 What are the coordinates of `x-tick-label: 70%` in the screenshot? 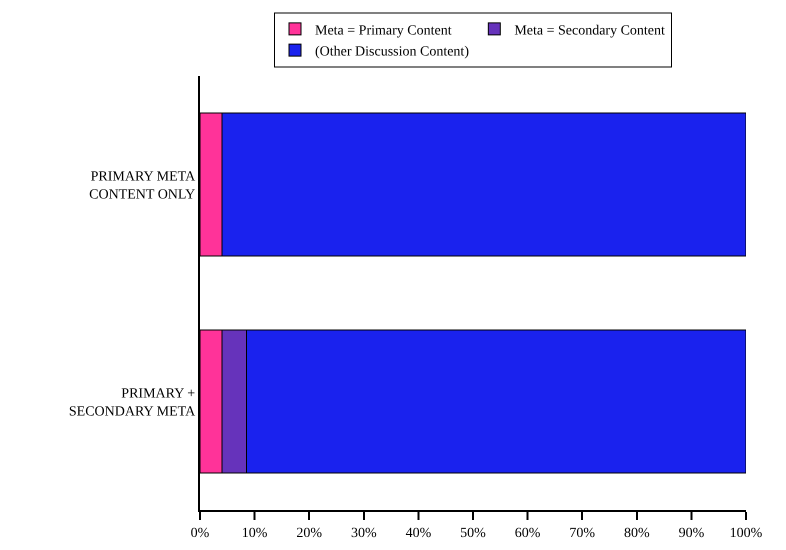 It's located at (582, 533).